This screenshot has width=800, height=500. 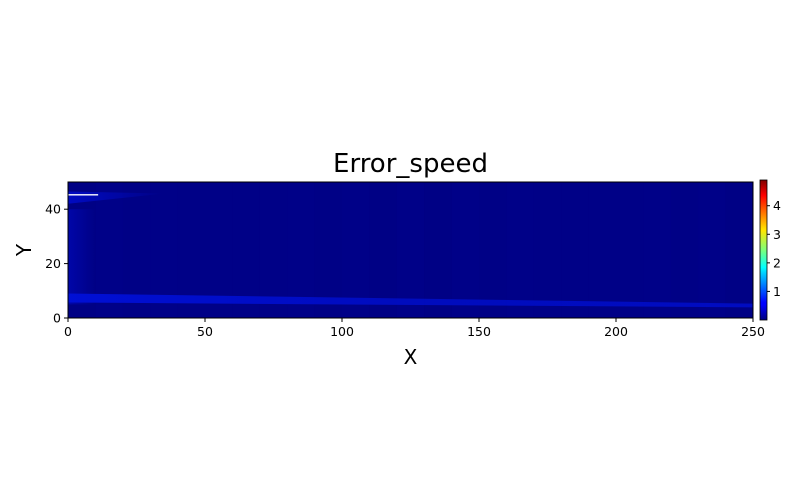 I want to click on heatmap-near-wall-band, so click(x=410, y=300).